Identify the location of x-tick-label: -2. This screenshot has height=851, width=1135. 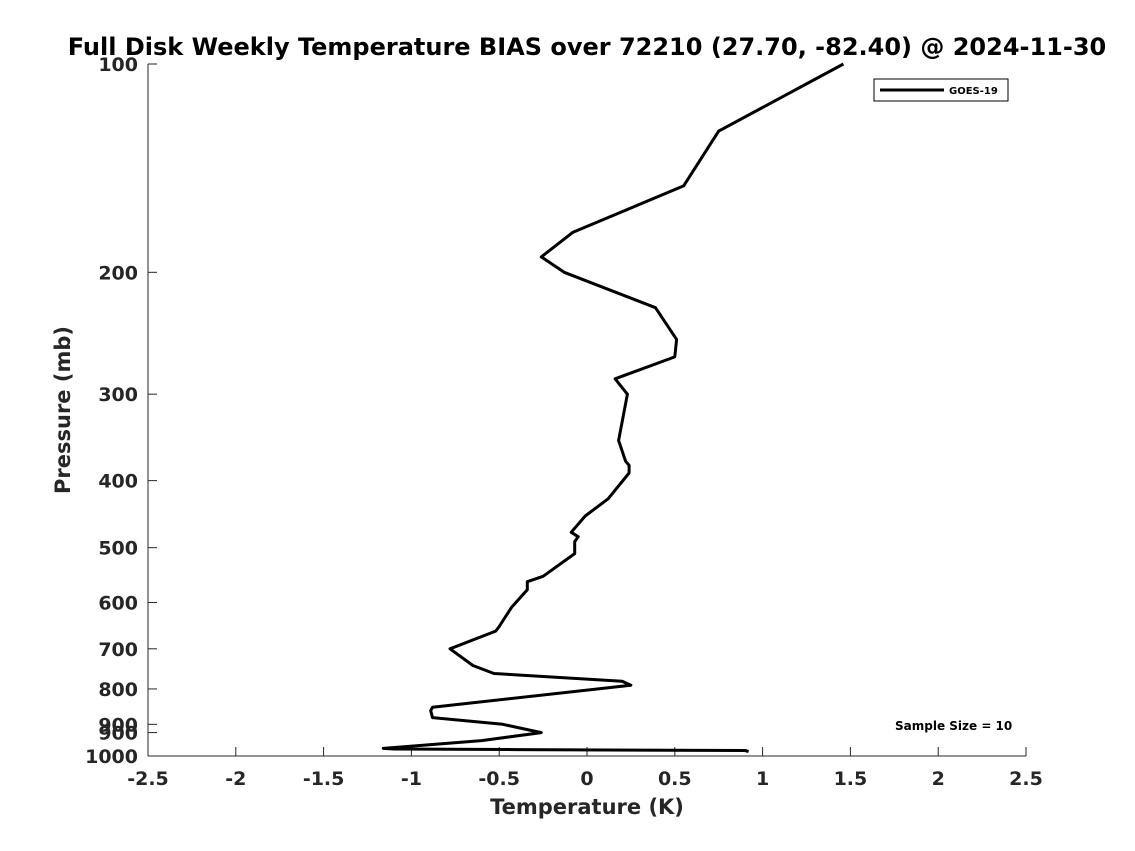
(235, 779).